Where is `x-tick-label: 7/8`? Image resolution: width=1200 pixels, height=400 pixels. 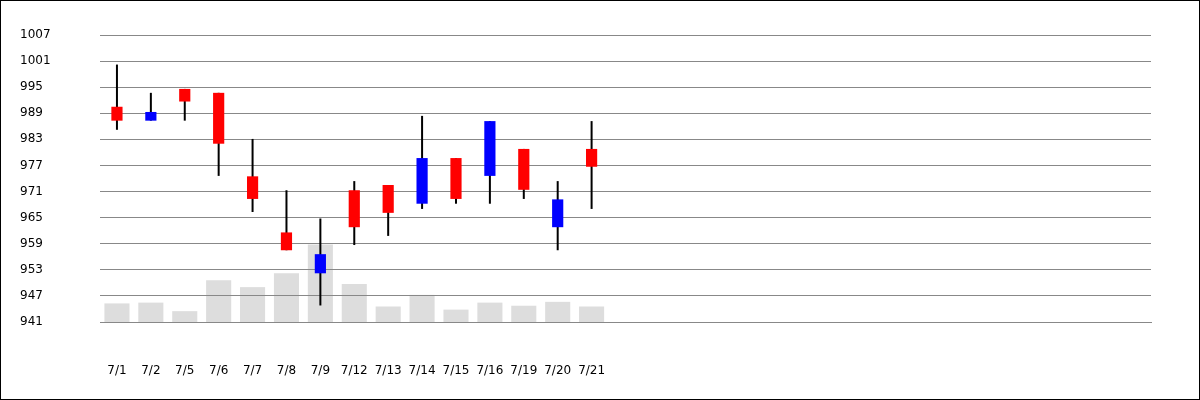
x-tick-label: 7/8 is located at coordinates (286, 370).